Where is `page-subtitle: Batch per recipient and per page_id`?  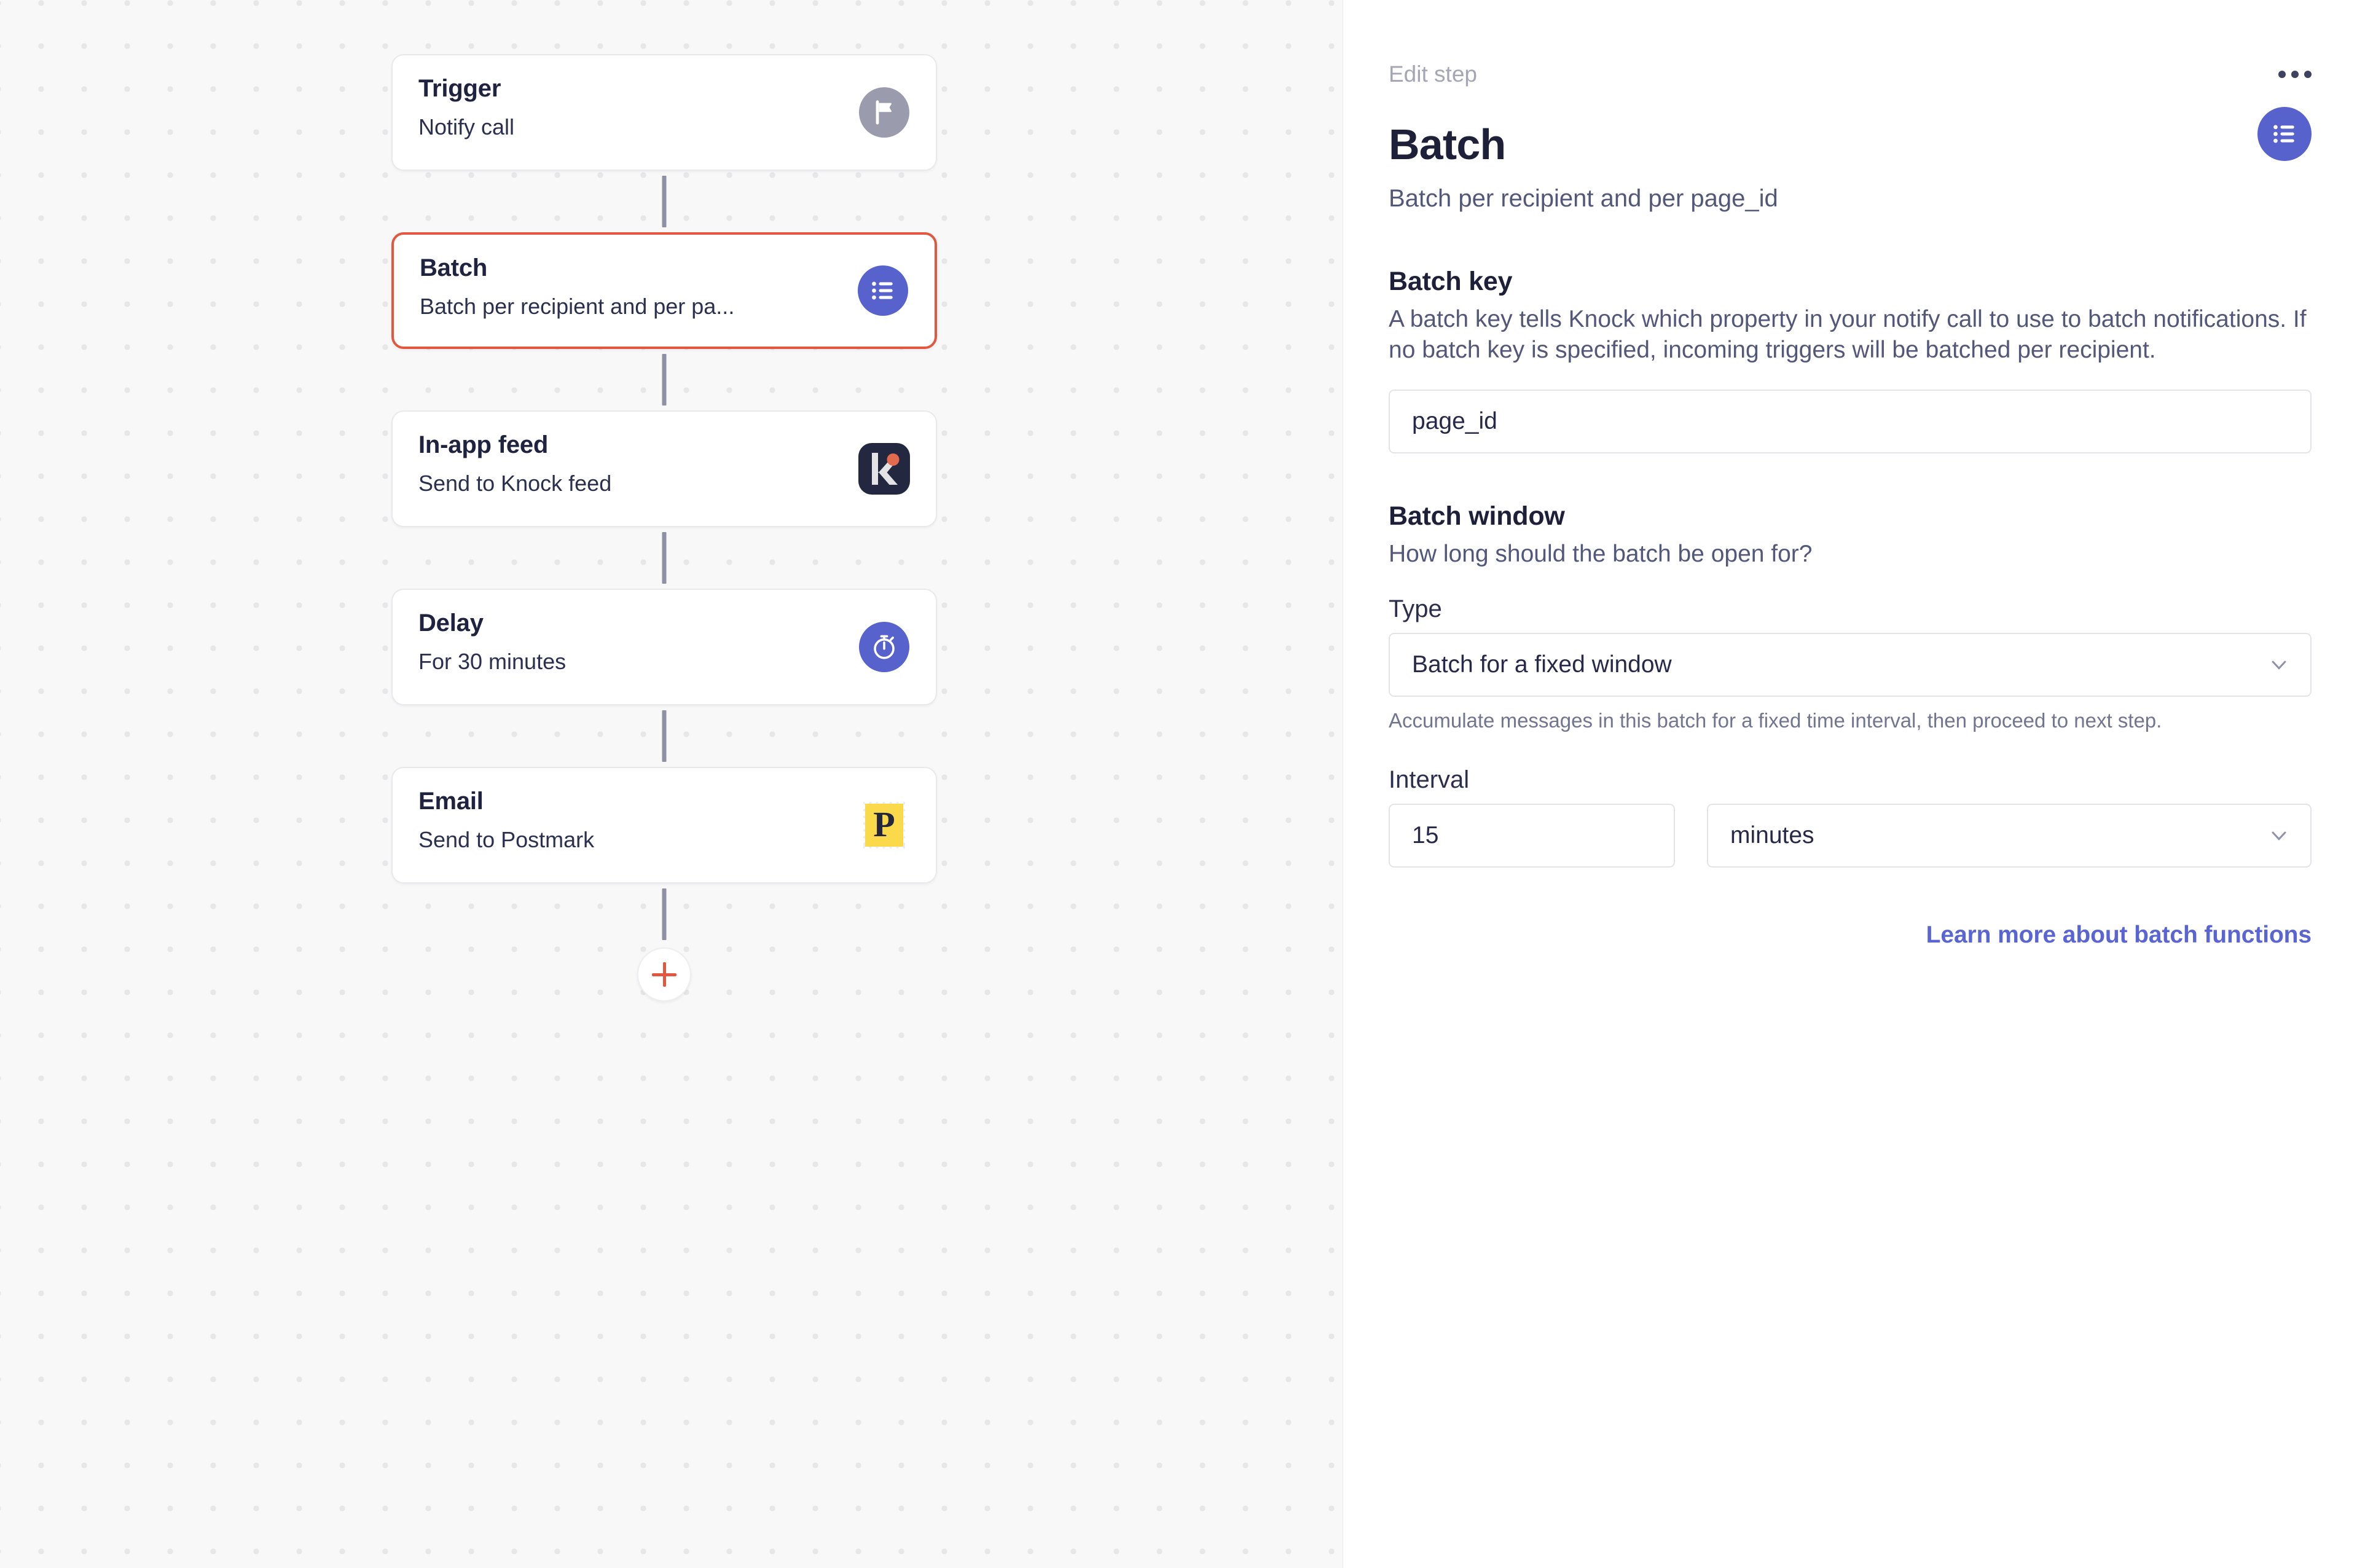
page-subtitle: Batch per recipient and per page_id is located at coordinates (1584, 198).